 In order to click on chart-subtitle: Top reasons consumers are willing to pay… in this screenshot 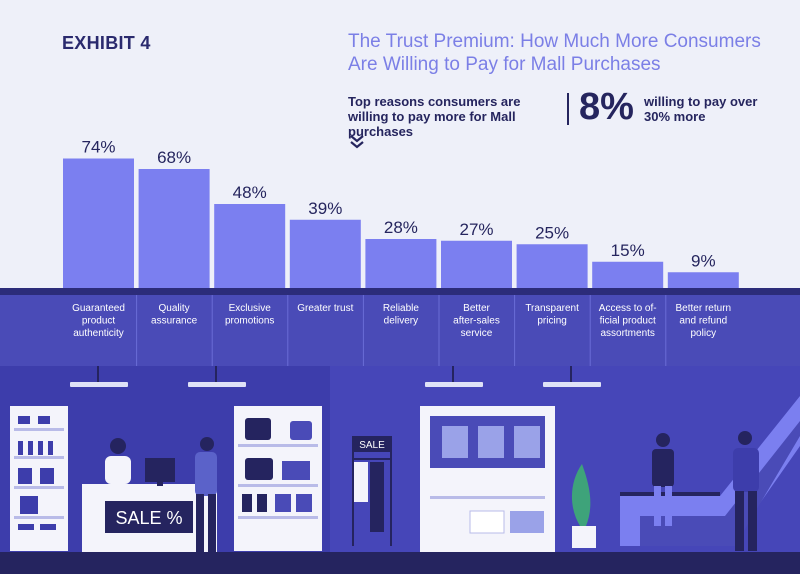, I will do `click(434, 116)`.